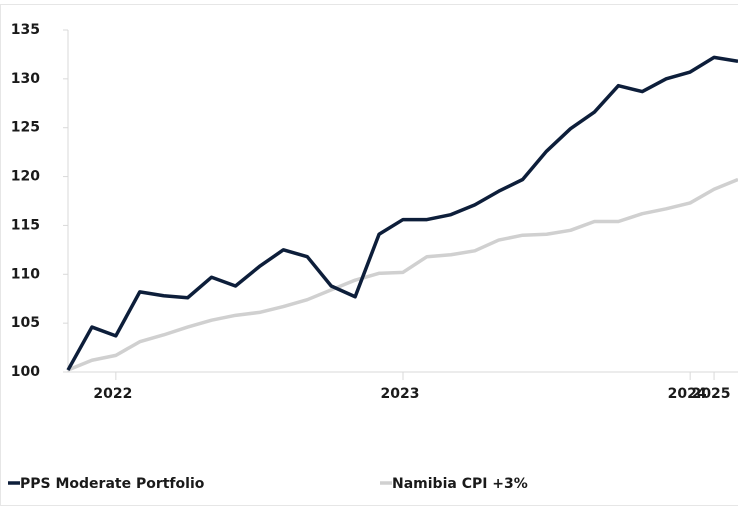  Describe the element at coordinates (112, 484) in the screenshot. I see `legend-label: PPS Moderate Portfolio` at that location.